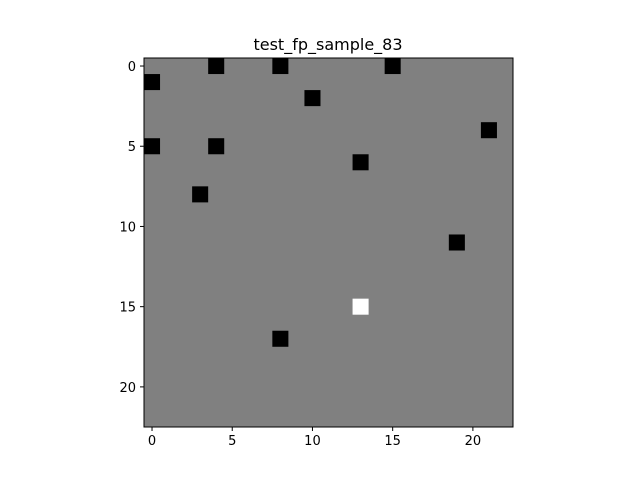 The height and width of the screenshot is (480, 640). What do you see at coordinates (152, 441) in the screenshot?
I see `x-tick-label: 0` at bounding box center [152, 441].